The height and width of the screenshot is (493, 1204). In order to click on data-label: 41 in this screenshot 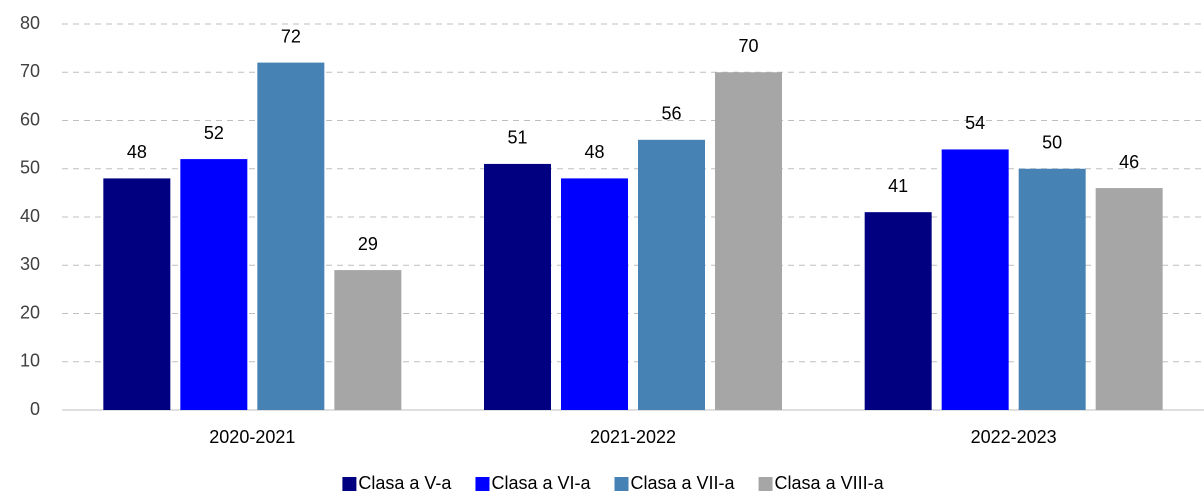, I will do `click(898, 186)`.